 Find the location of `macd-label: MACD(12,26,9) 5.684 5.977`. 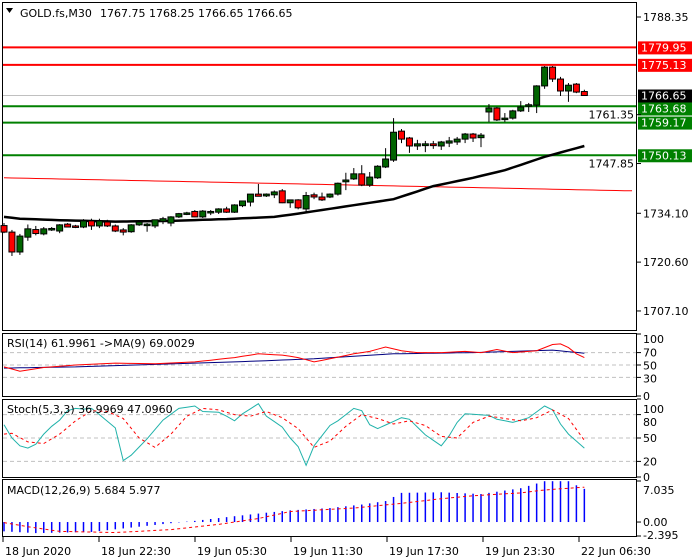

macd-label: MACD(12,26,9) 5.684 5.977 is located at coordinates (84, 490).